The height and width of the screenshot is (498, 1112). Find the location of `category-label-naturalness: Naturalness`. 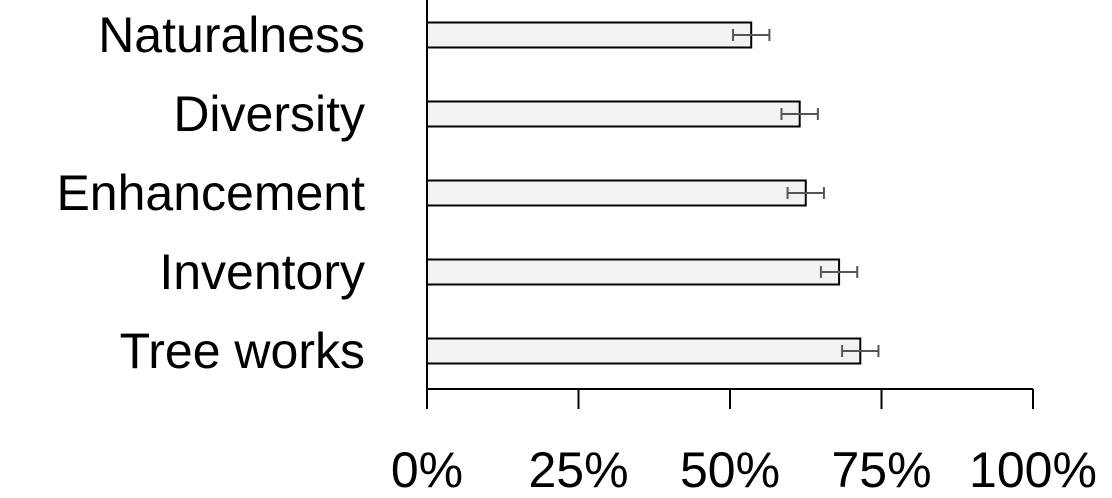

category-label-naturalness: Naturalness is located at coordinates (231, 35).